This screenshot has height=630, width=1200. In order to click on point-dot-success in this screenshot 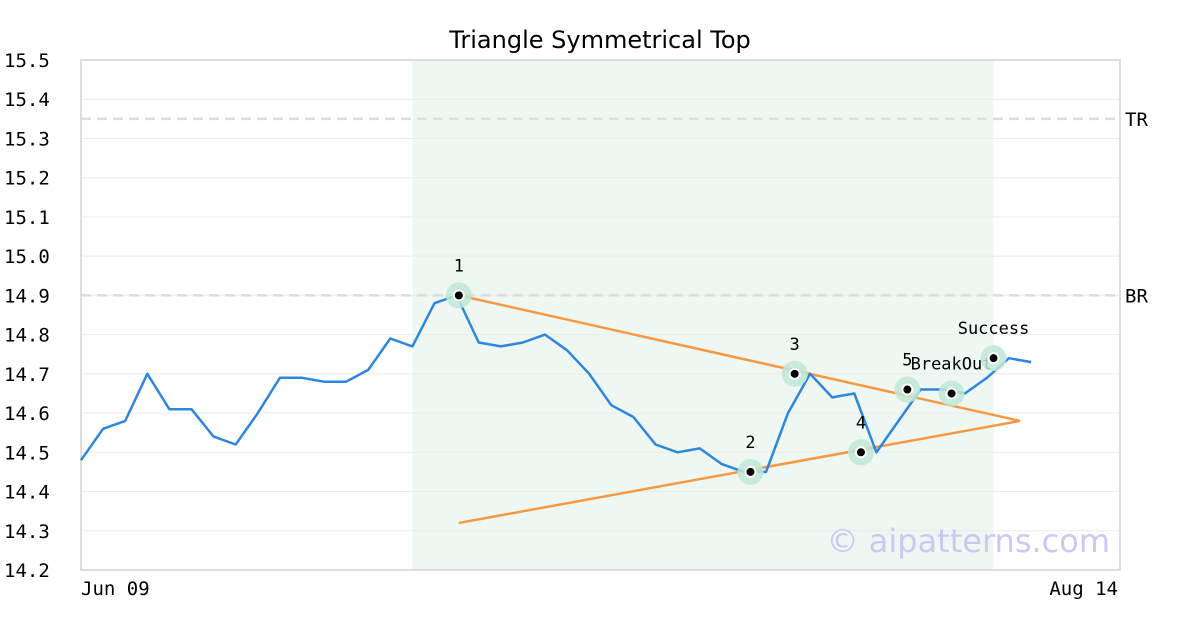, I will do `click(993, 358)`.